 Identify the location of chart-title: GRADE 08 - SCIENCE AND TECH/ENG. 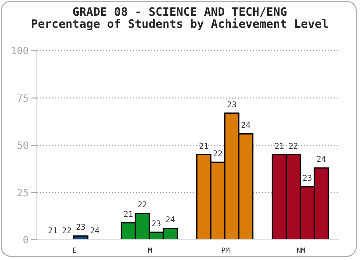
(180, 12).